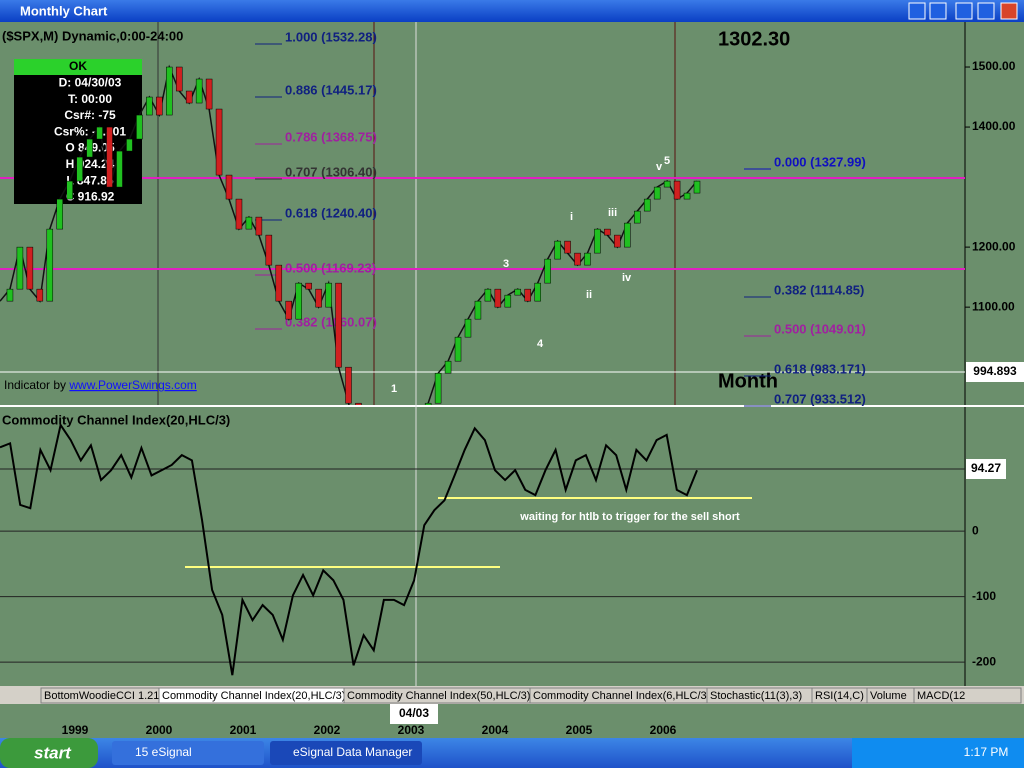 This screenshot has height=768, width=1024. I want to click on cci-box, so click(986, 469).